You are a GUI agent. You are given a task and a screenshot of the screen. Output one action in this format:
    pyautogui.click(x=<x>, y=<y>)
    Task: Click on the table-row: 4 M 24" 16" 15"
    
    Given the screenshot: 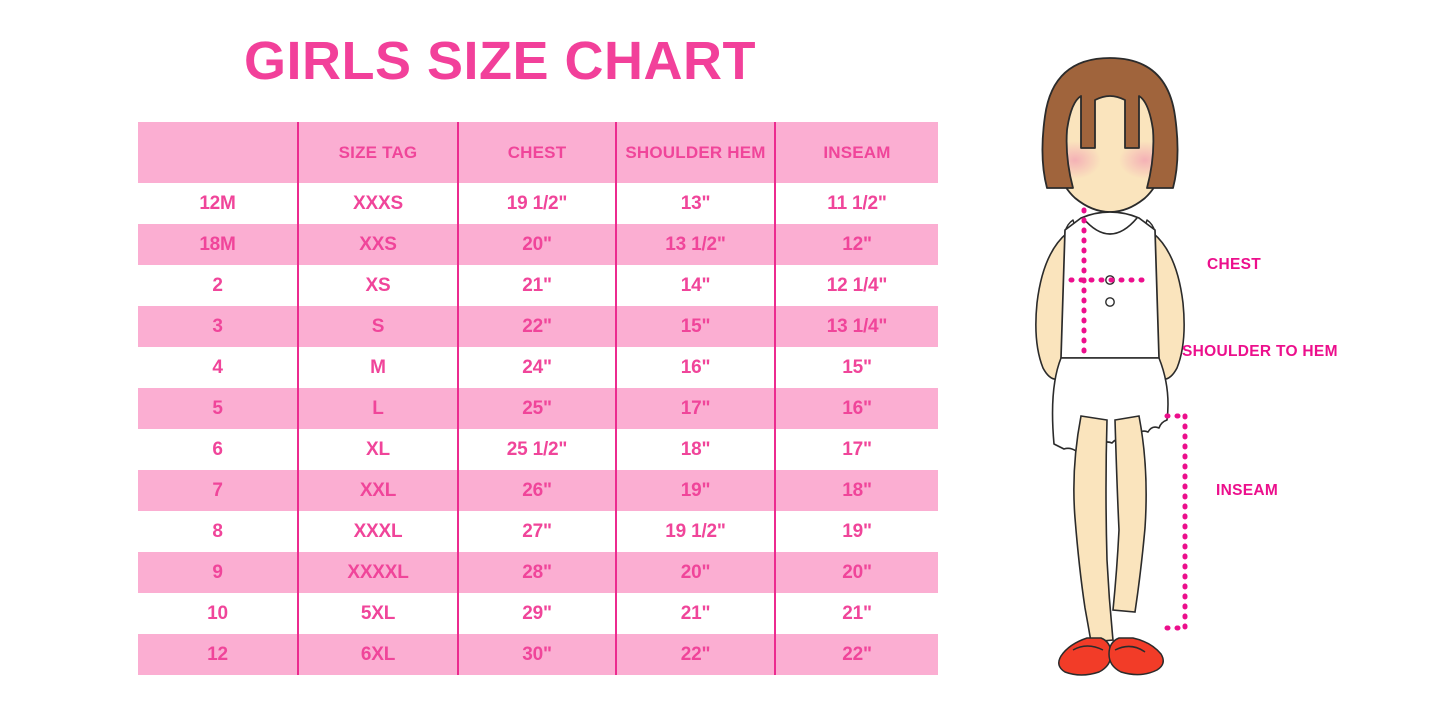 What is the action you would take?
    pyautogui.click(x=538, y=367)
    